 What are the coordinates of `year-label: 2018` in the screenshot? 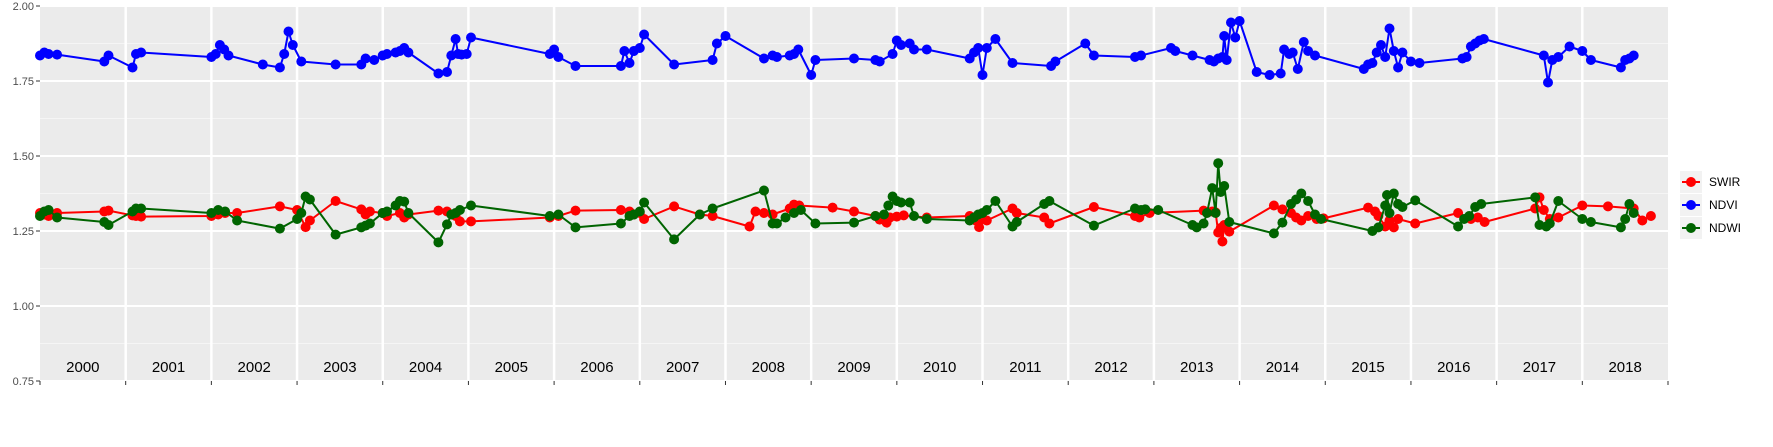 It's located at (1624, 367).